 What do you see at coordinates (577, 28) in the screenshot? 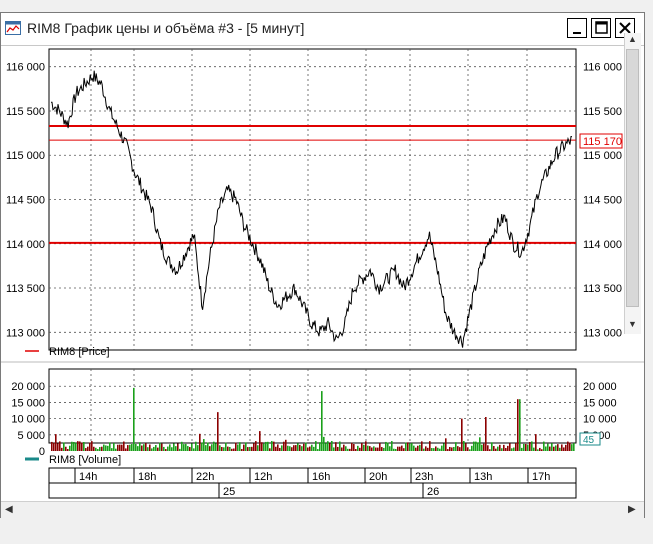
I see `minimize-button` at bounding box center [577, 28].